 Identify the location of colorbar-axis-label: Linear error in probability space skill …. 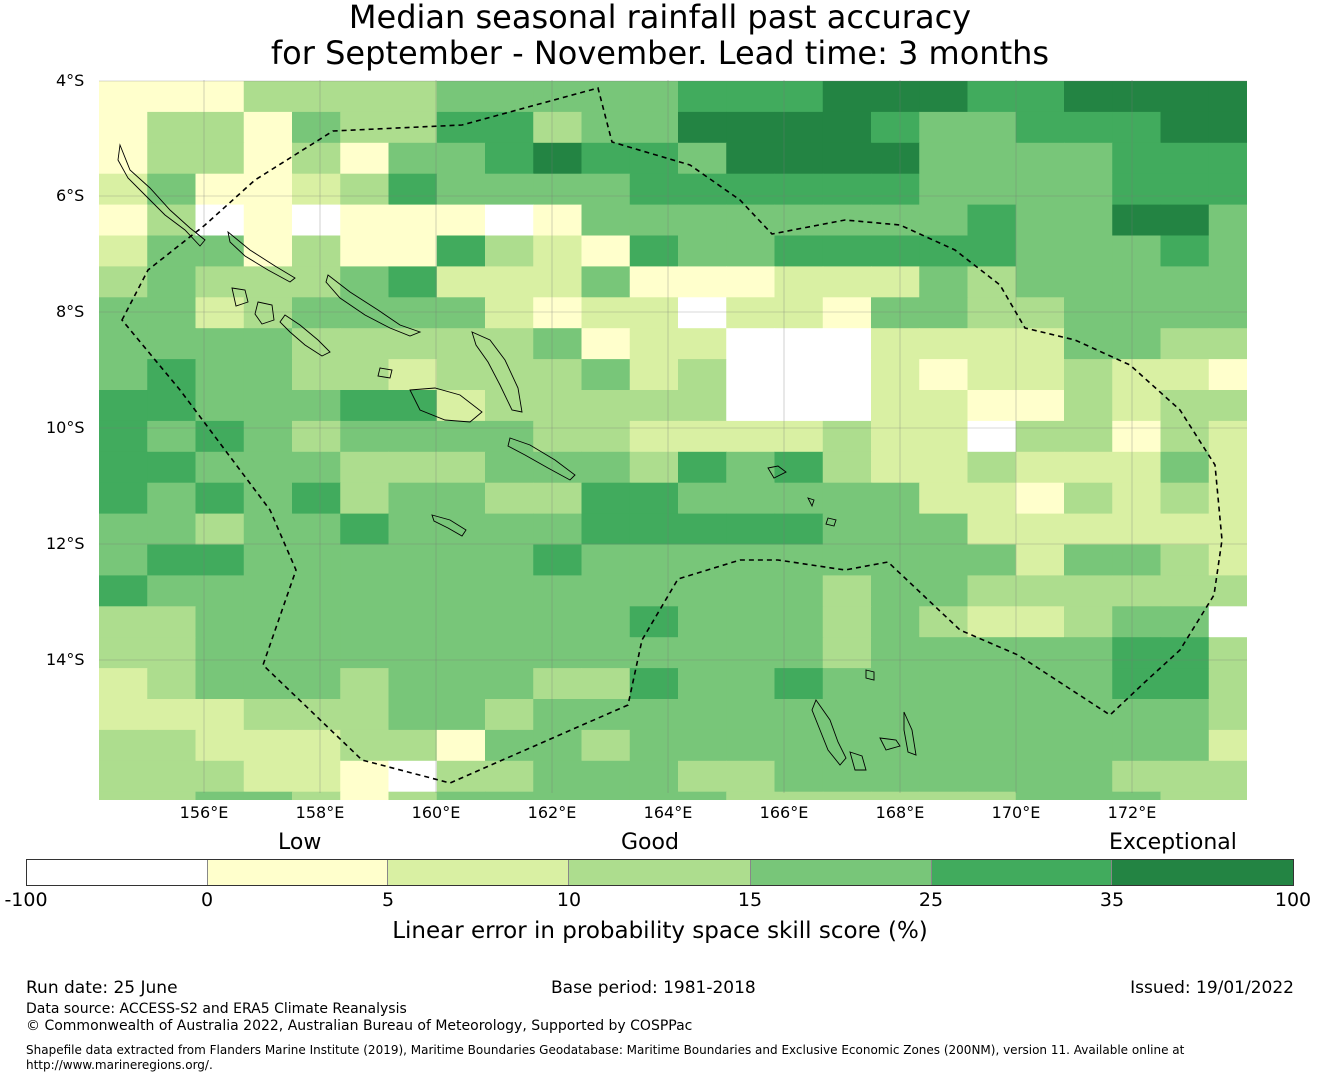
(660, 931).